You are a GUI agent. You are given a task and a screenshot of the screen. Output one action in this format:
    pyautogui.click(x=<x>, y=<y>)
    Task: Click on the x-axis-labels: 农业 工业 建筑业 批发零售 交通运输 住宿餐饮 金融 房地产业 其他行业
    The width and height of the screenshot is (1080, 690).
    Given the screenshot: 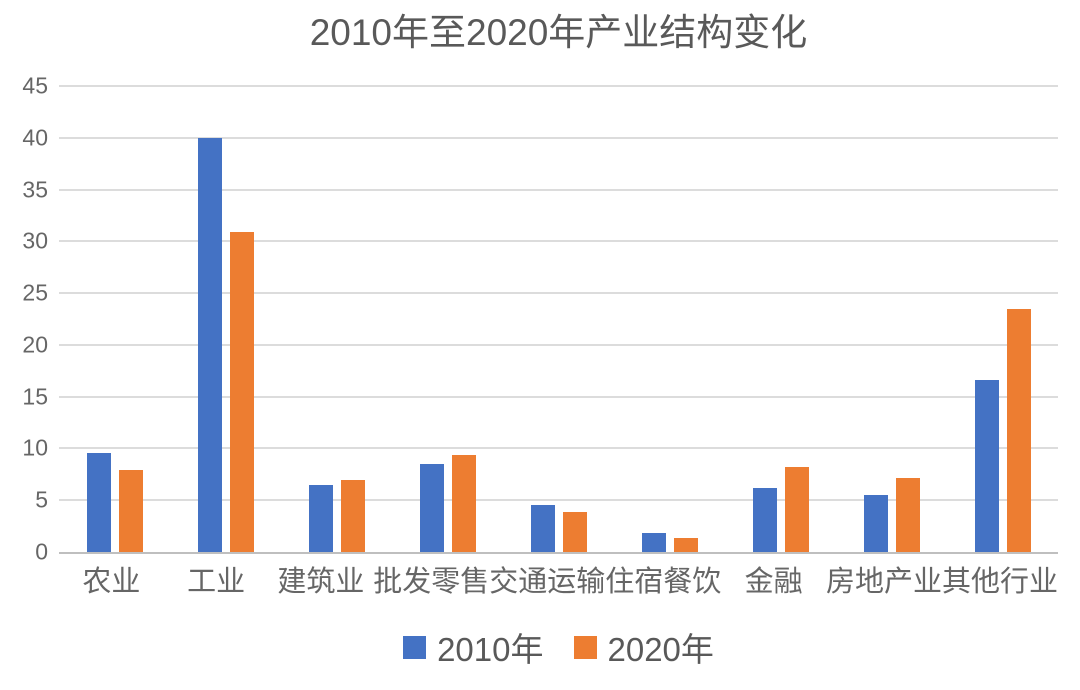 What is the action you would take?
    pyautogui.click(x=558, y=583)
    